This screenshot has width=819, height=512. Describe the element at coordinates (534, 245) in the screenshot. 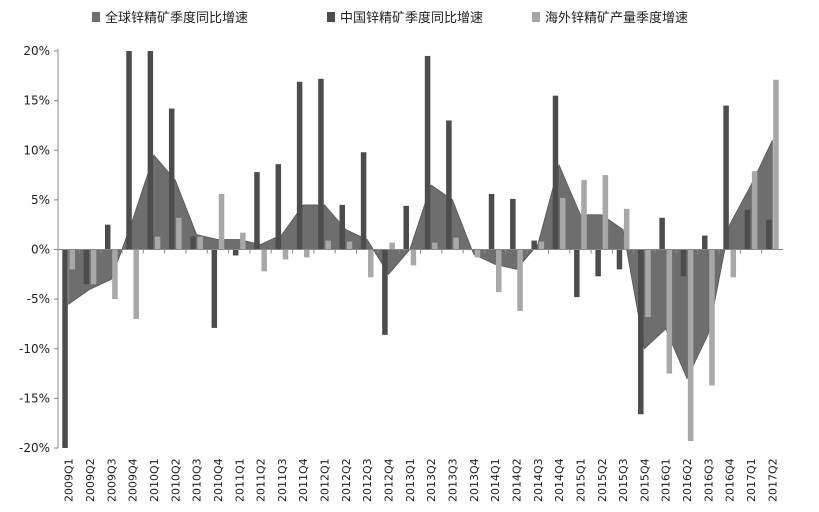

I see `bar-china-2014Q3` at that location.